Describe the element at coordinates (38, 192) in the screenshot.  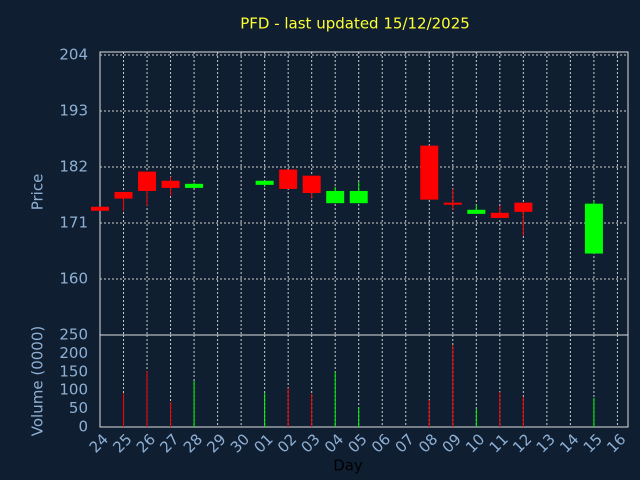
I see `y-axis-label: Price` at that location.